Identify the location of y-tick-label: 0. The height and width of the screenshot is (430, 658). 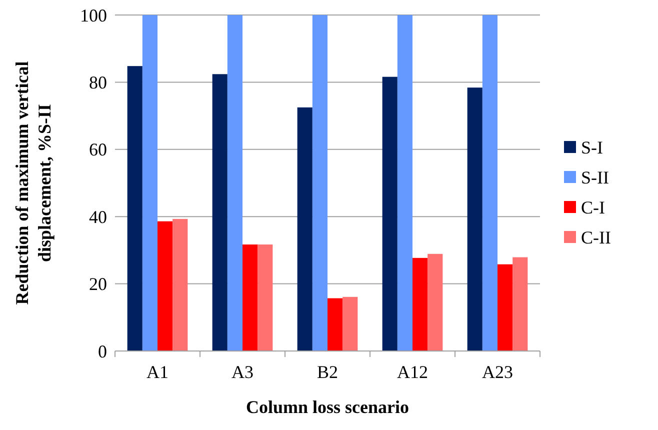
(102, 351).